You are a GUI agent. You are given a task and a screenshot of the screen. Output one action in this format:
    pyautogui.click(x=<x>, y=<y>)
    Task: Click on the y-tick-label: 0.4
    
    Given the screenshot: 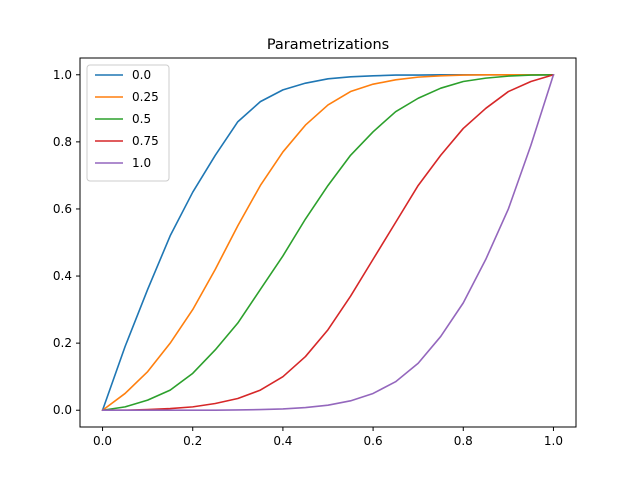 What is the action you would take?
    pyautogui.click(x=62, y=276)
    